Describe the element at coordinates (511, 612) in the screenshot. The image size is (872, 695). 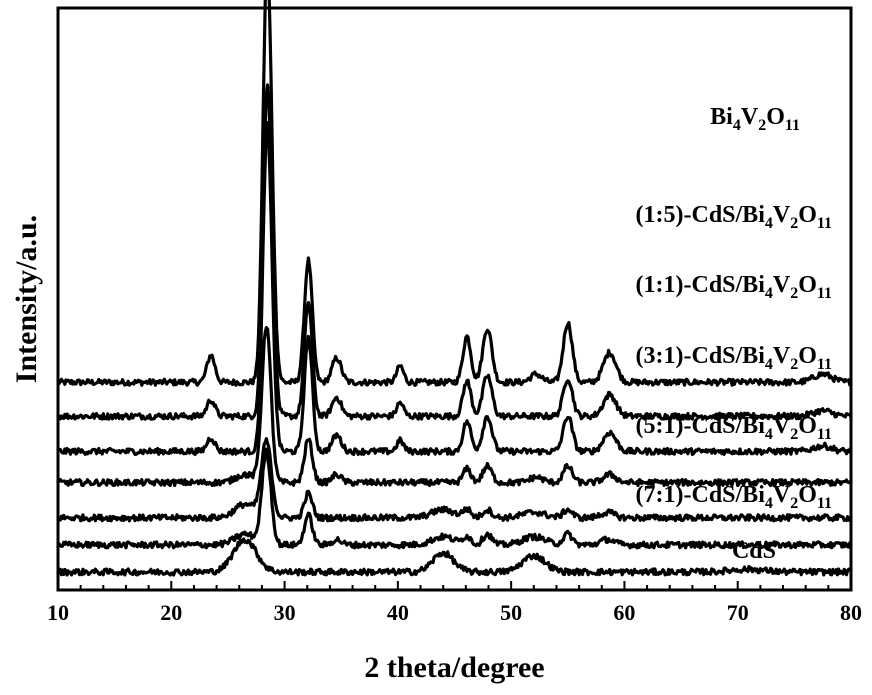
I see `x-tick-label: 50` at that location.